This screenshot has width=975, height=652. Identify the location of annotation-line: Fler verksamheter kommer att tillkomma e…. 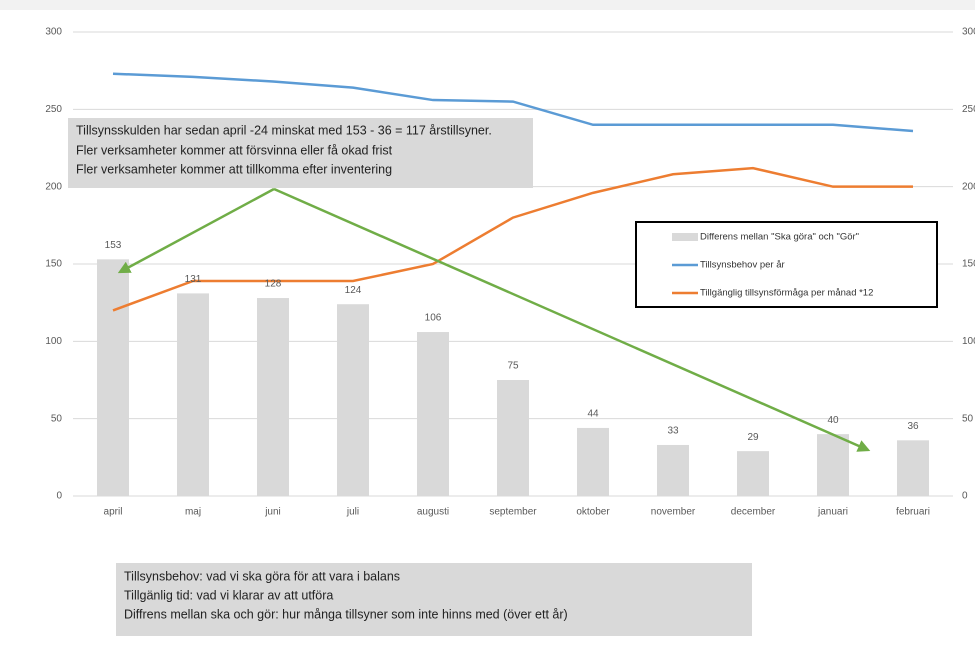
(234, 169).